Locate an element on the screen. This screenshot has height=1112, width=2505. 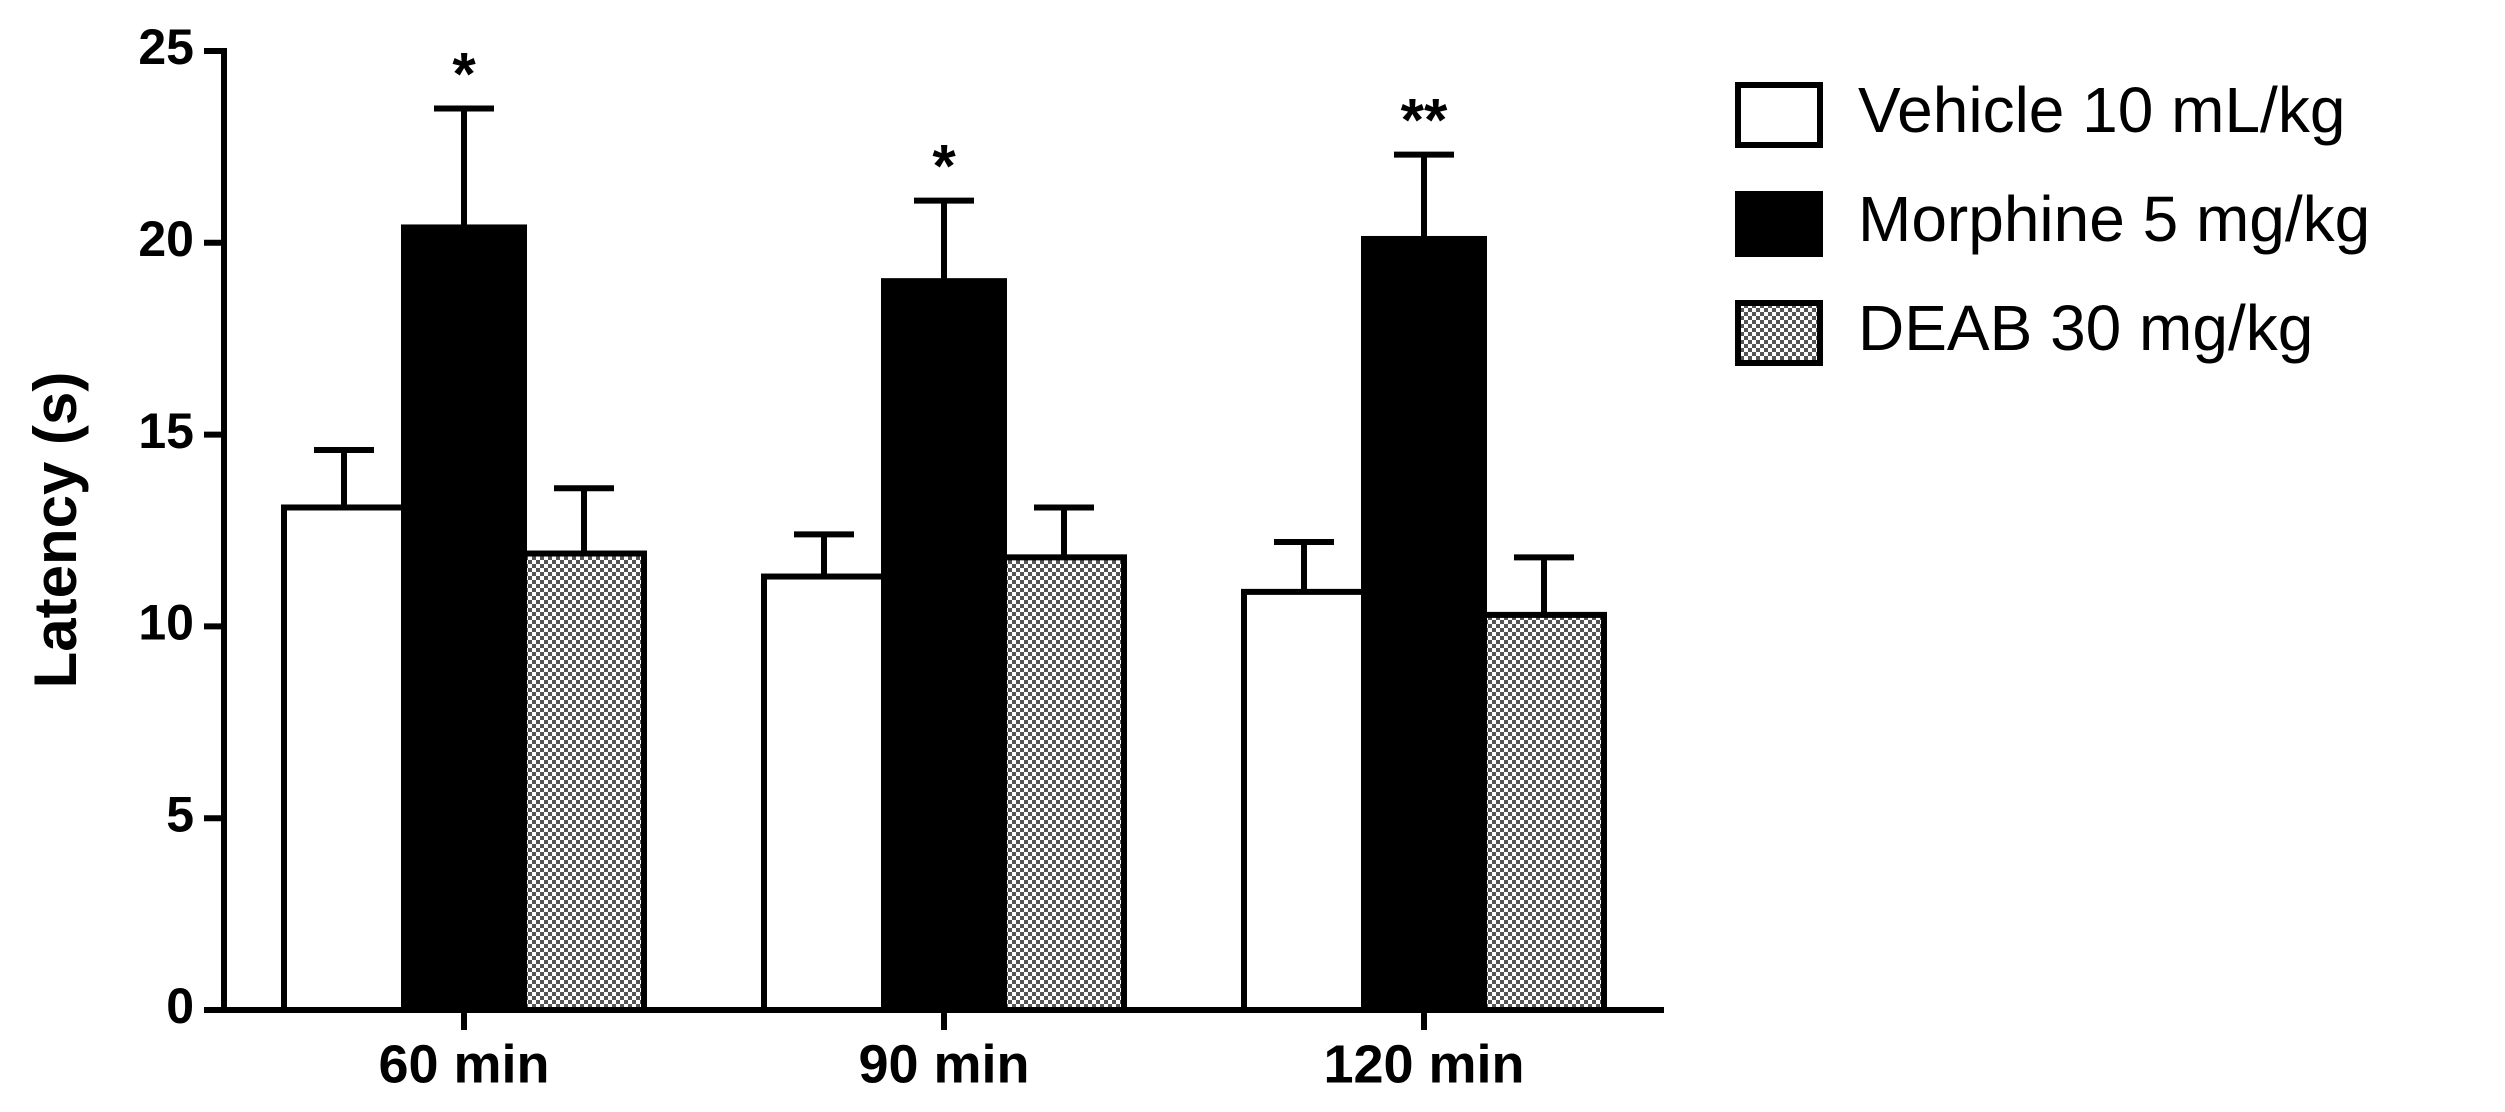
y-tick-label: 10 is located at coordinates (166, 623).